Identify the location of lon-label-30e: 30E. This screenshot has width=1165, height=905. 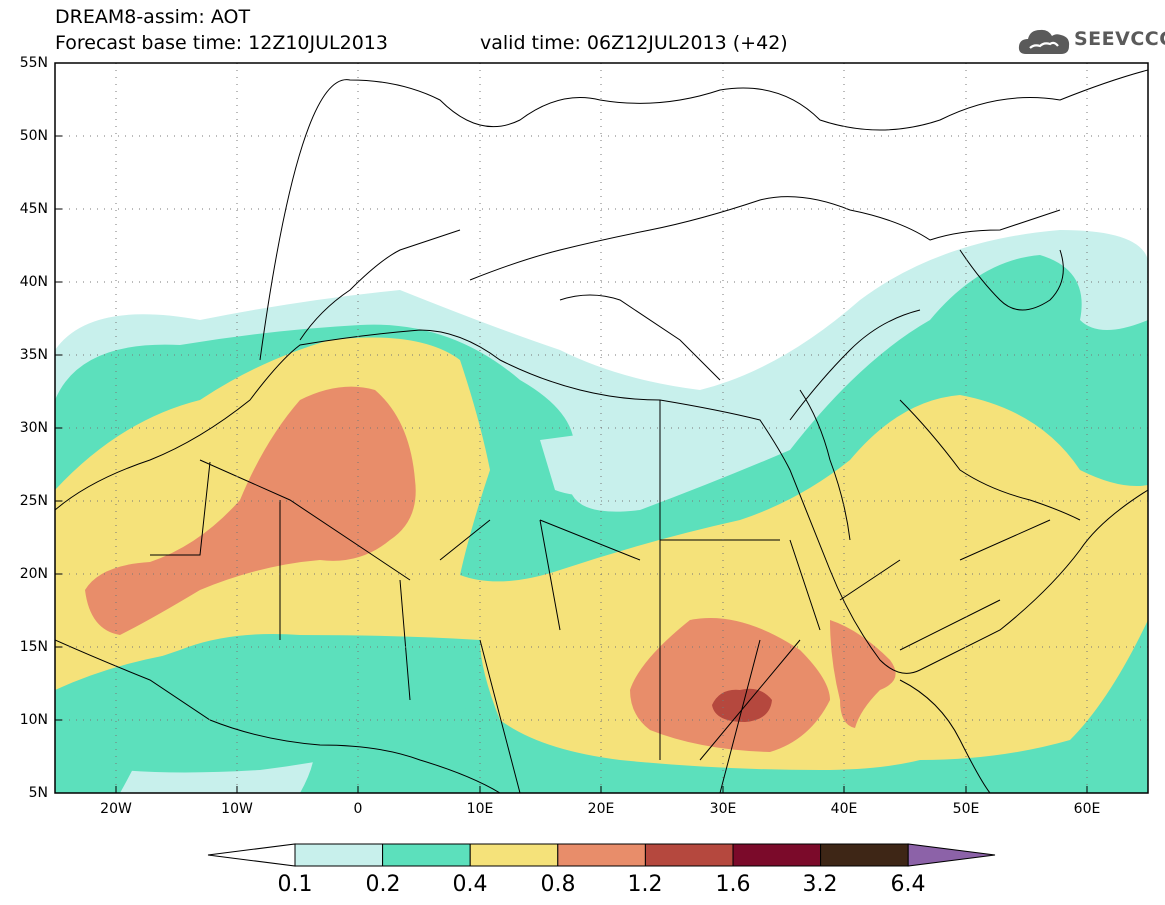
(723, 809).